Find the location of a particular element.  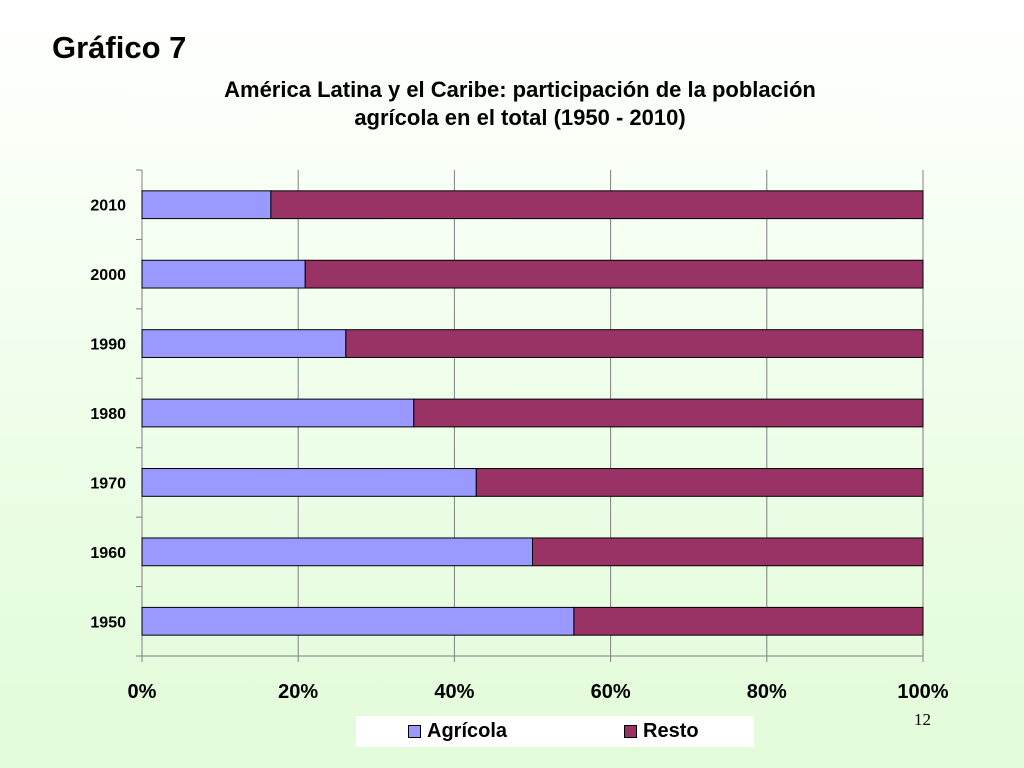

x-tick-label: 0% is located at coordinates (142, 692).